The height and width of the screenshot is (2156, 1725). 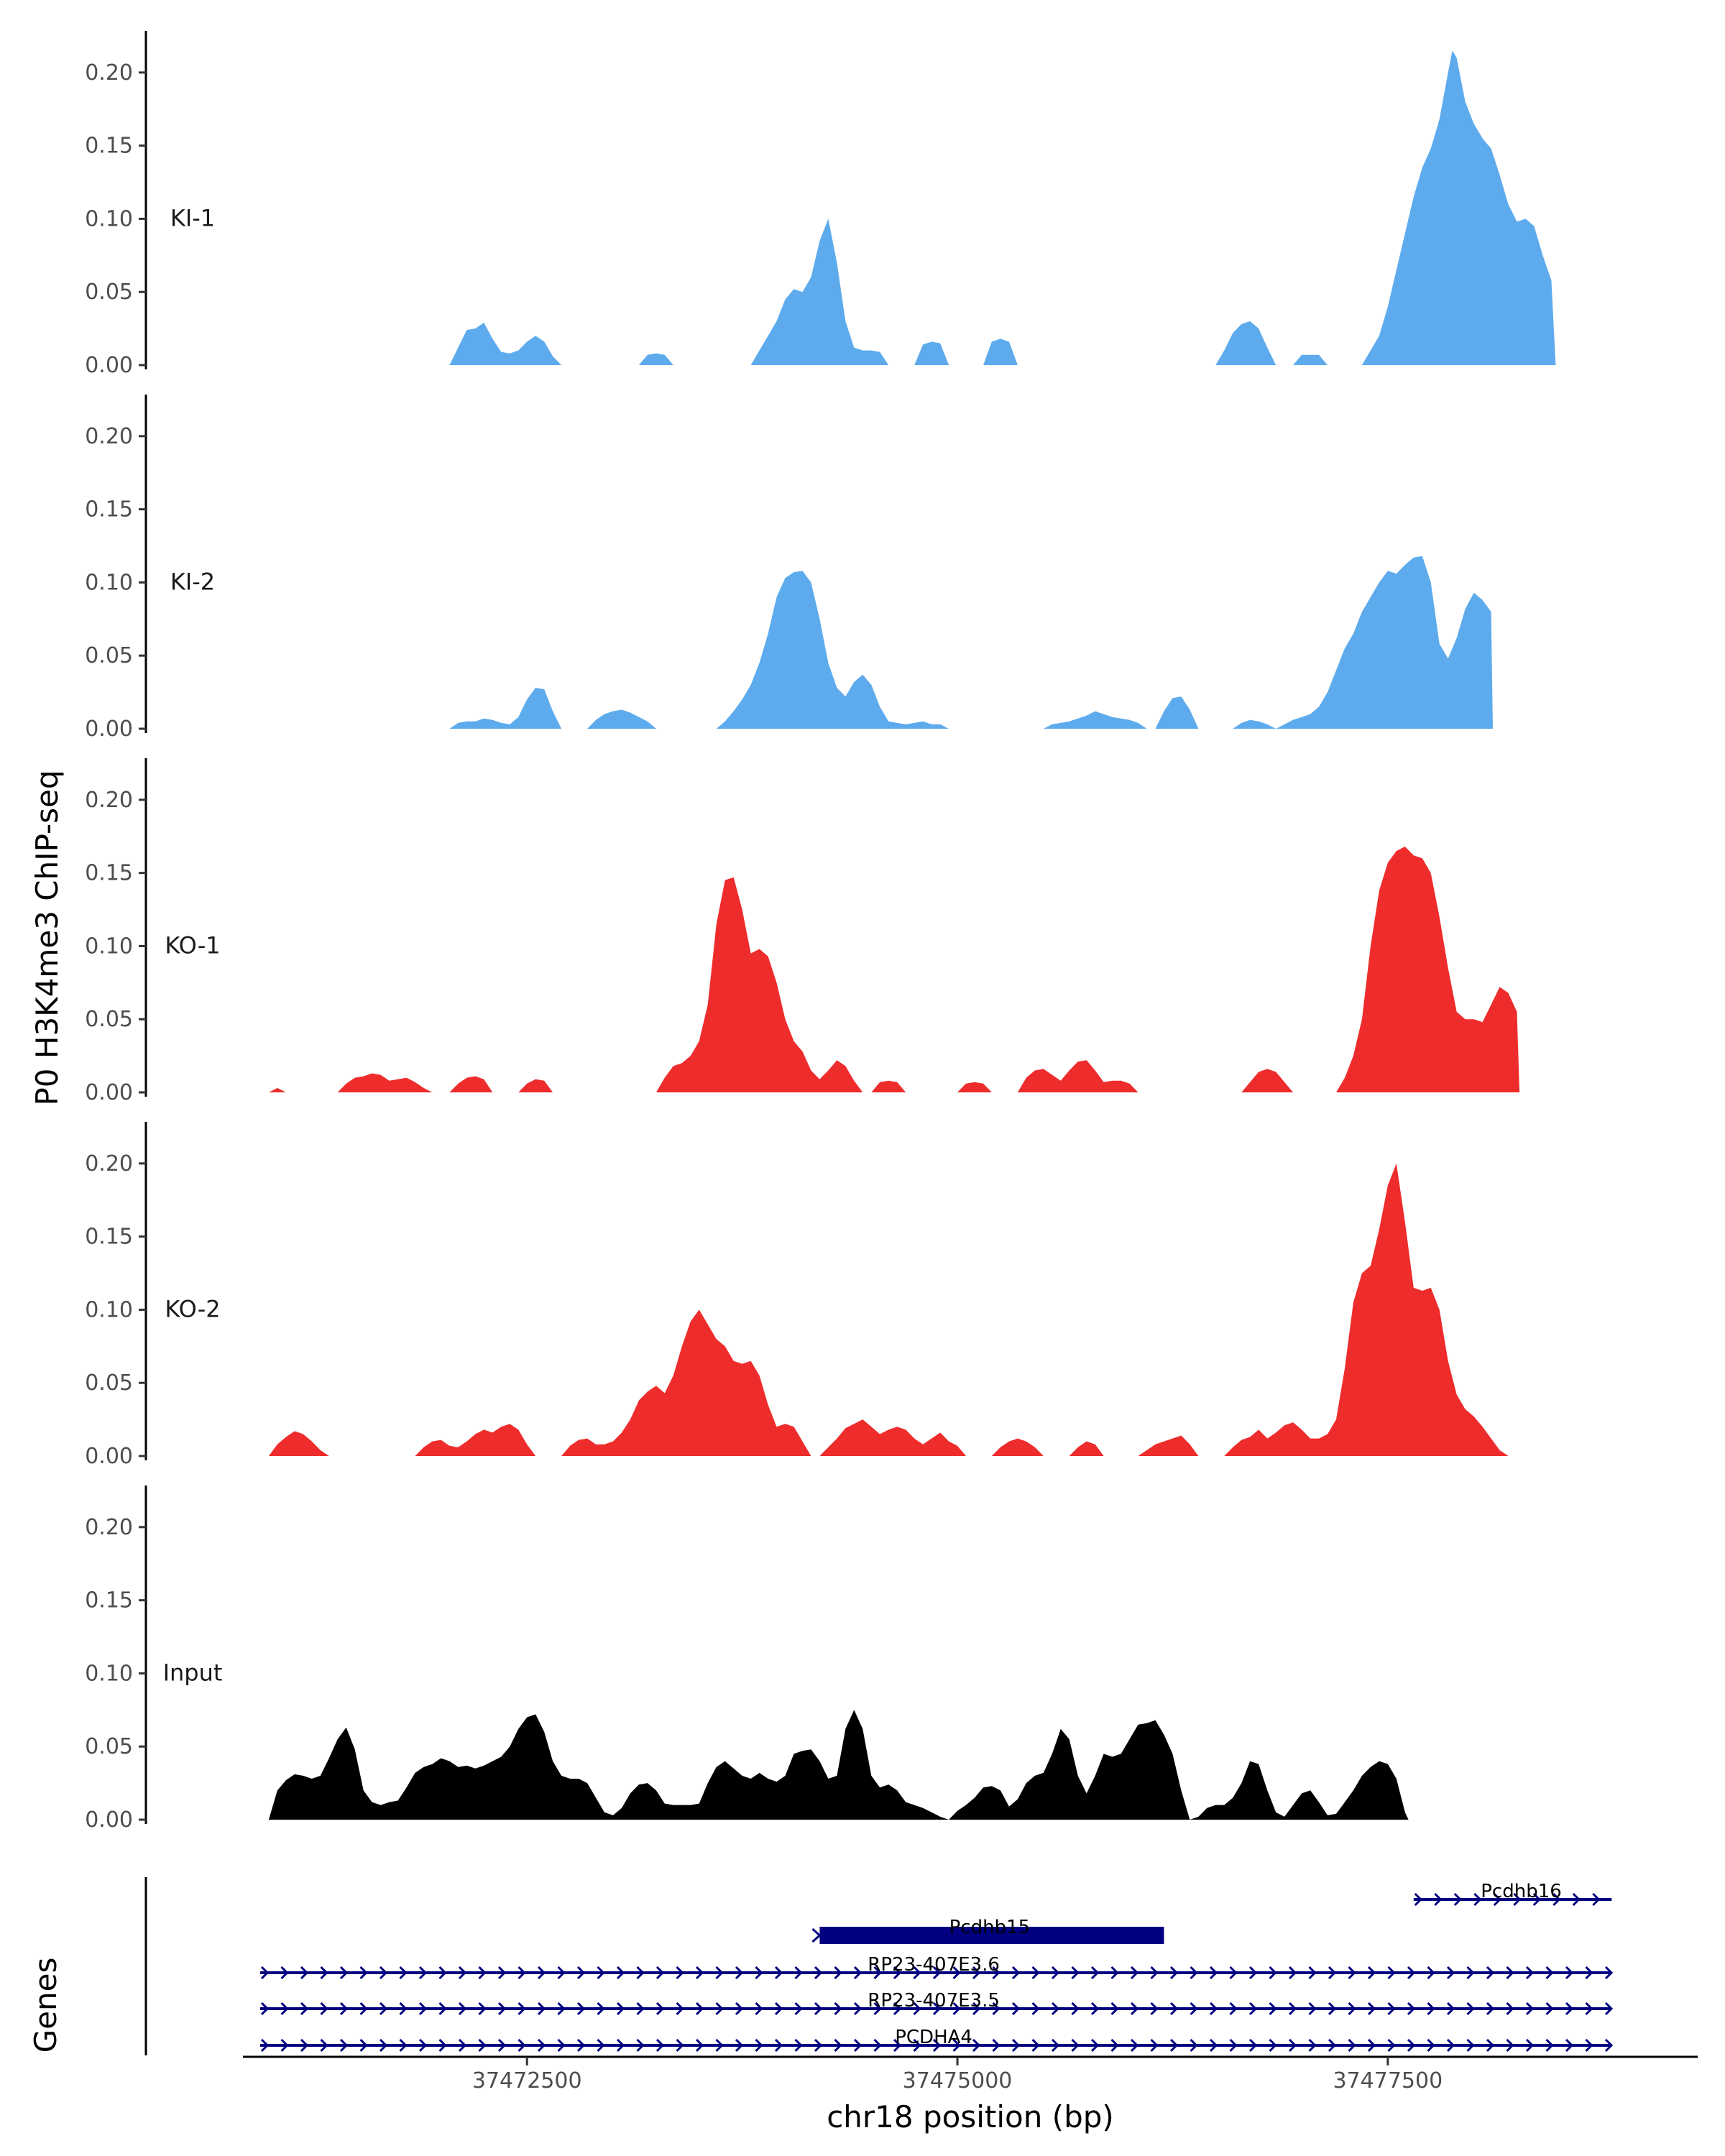 I want to click on gene-label: Pcdhb16, so click(x=1521, y=1891).